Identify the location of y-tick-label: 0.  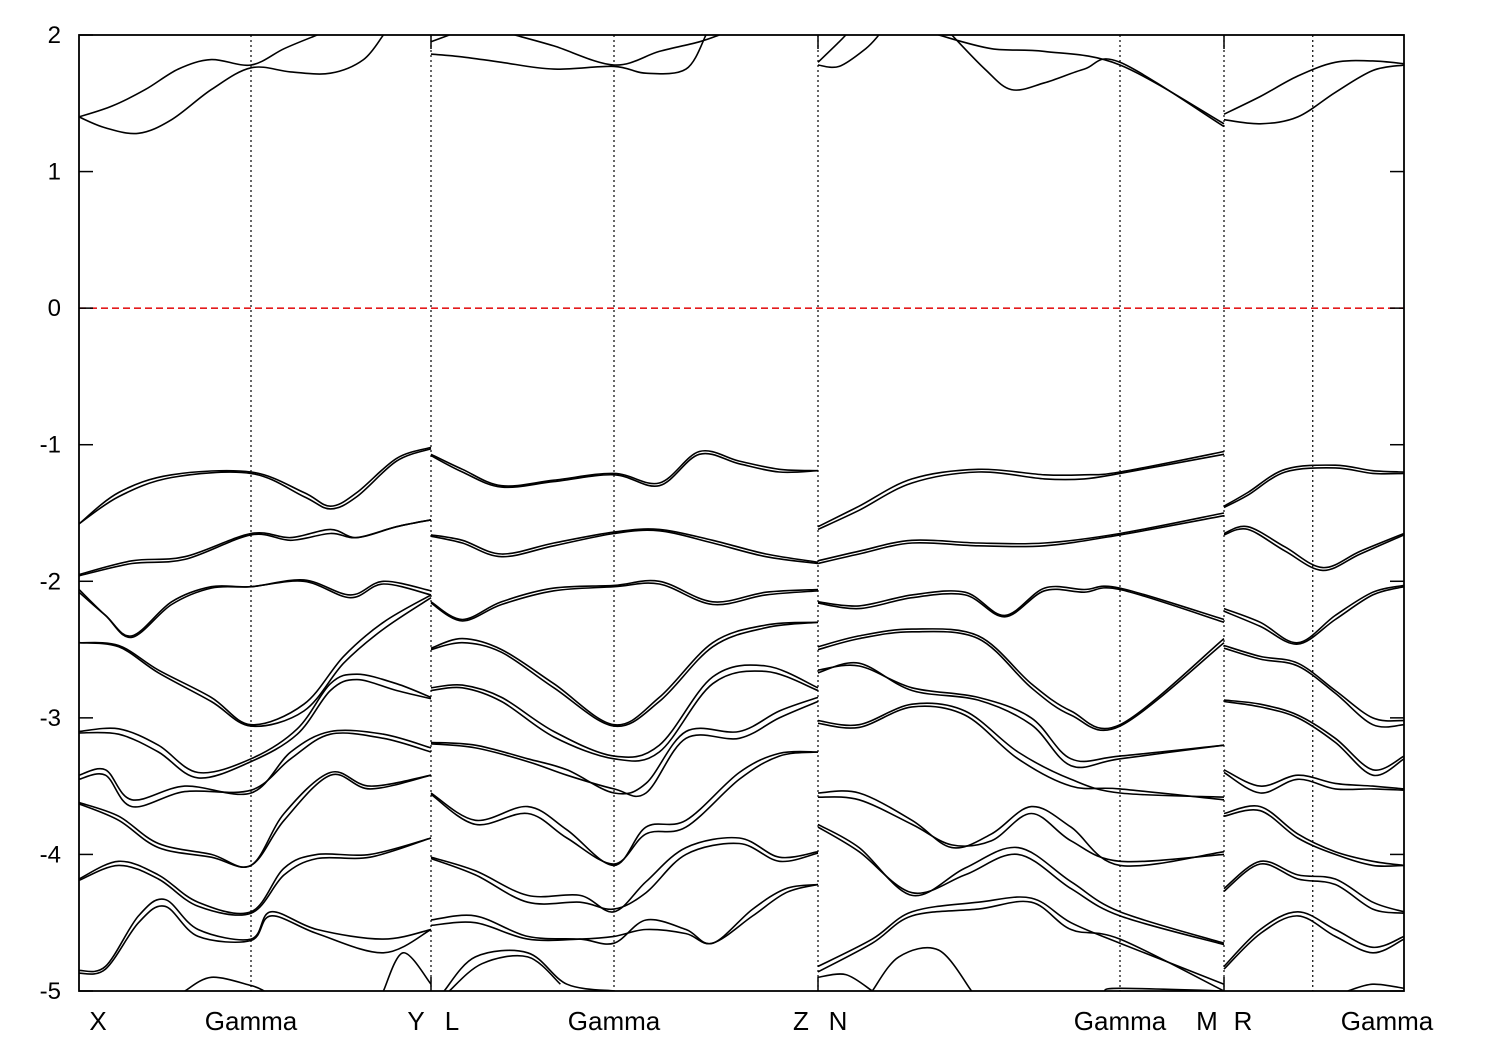
(54, 308).